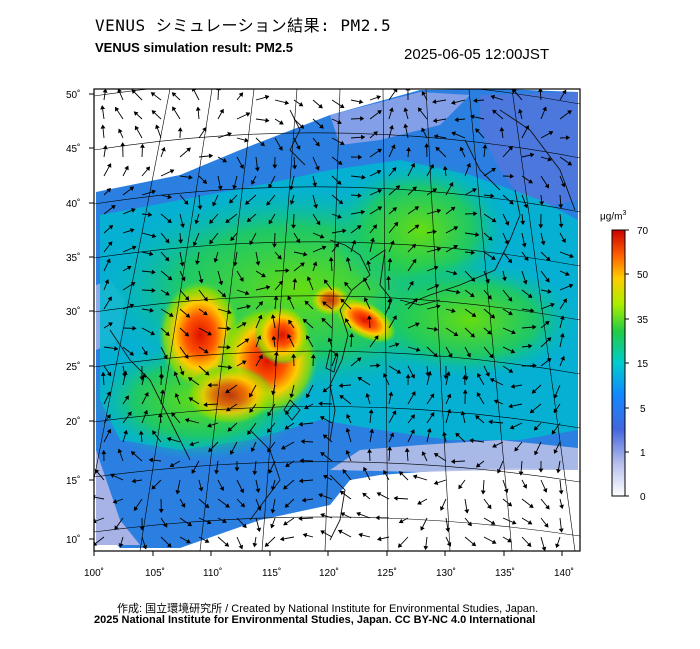  I want to click on colorbar-label: 70, so click(643, 231).